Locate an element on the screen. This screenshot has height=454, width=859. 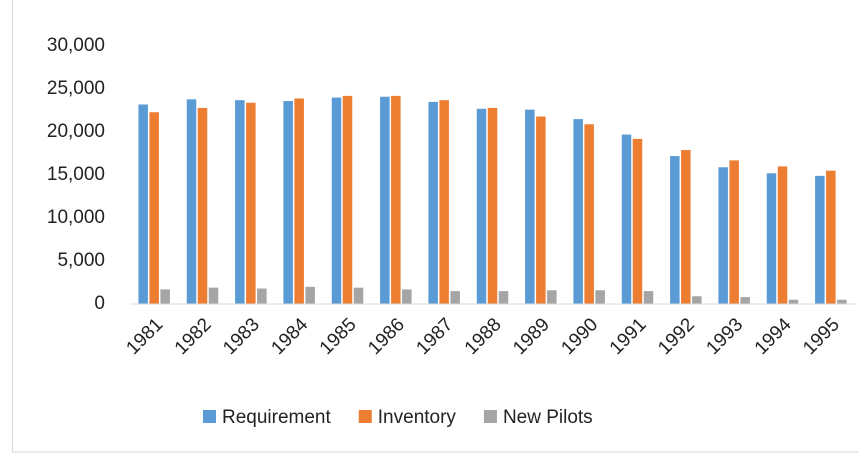
legend-label: Requirement is located at coordinates (276, 417).